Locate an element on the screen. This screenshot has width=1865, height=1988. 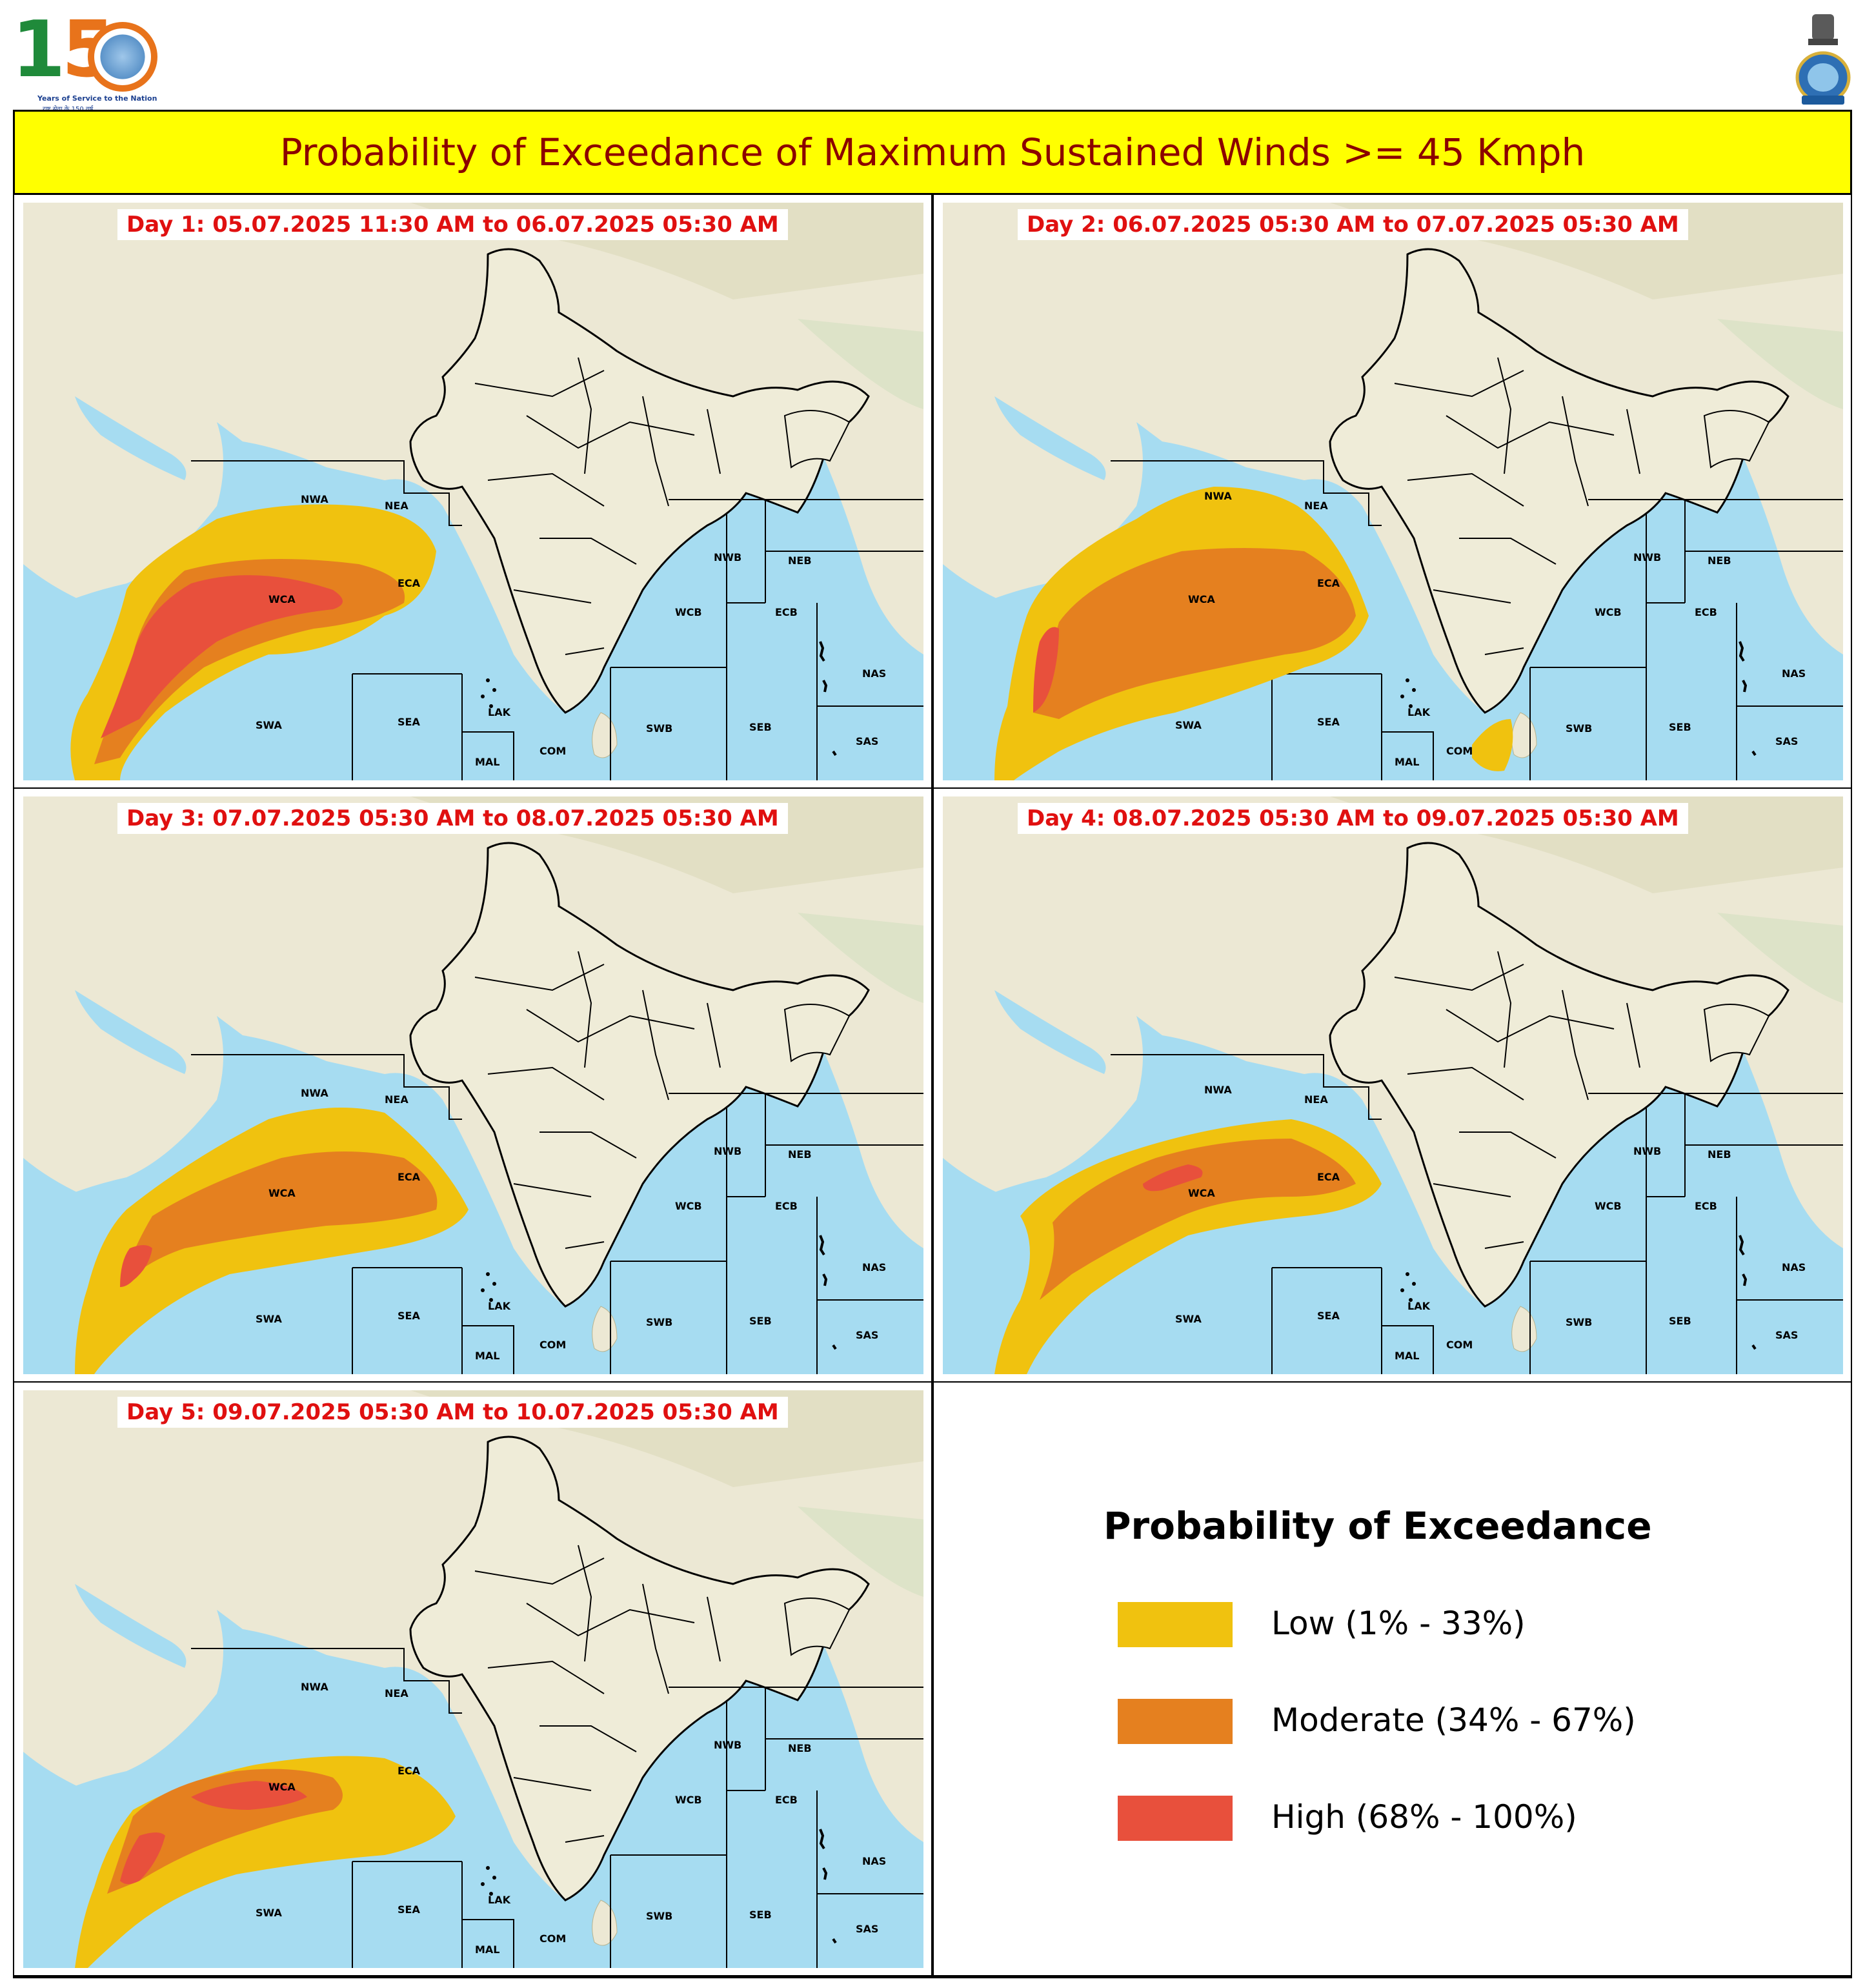
legend-swatch-low is located at coordinates (1175, 1624).